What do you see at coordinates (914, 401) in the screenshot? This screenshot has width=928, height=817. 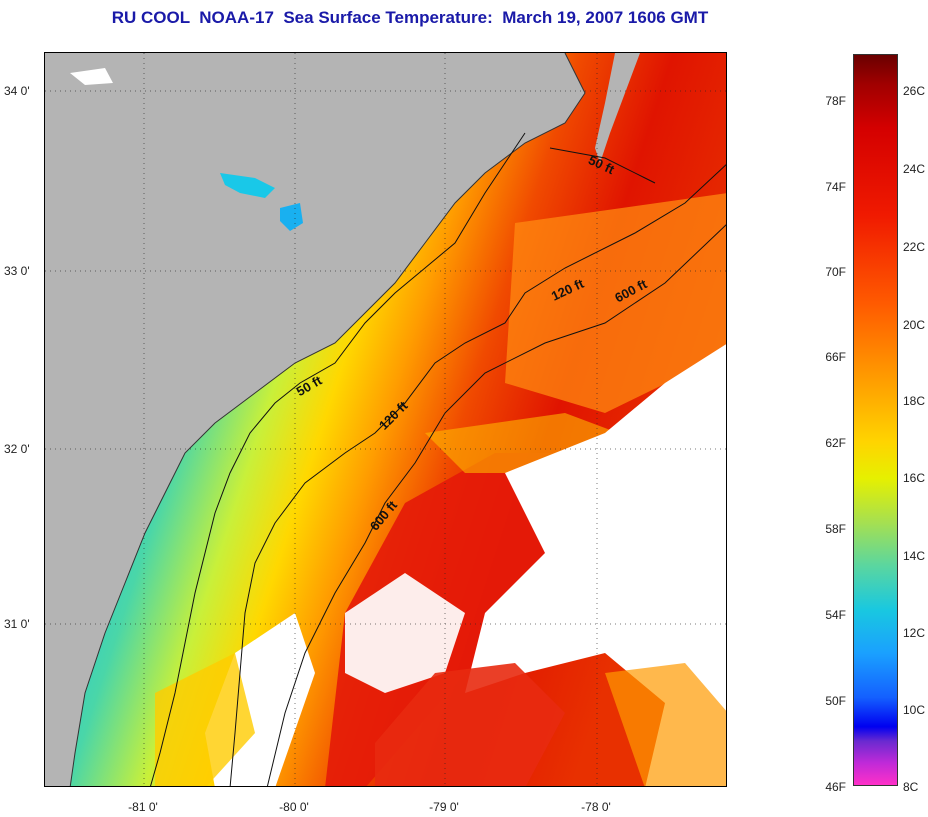 I see `colorbar-label-celsius: 18C` at bounding box center [914, 401].